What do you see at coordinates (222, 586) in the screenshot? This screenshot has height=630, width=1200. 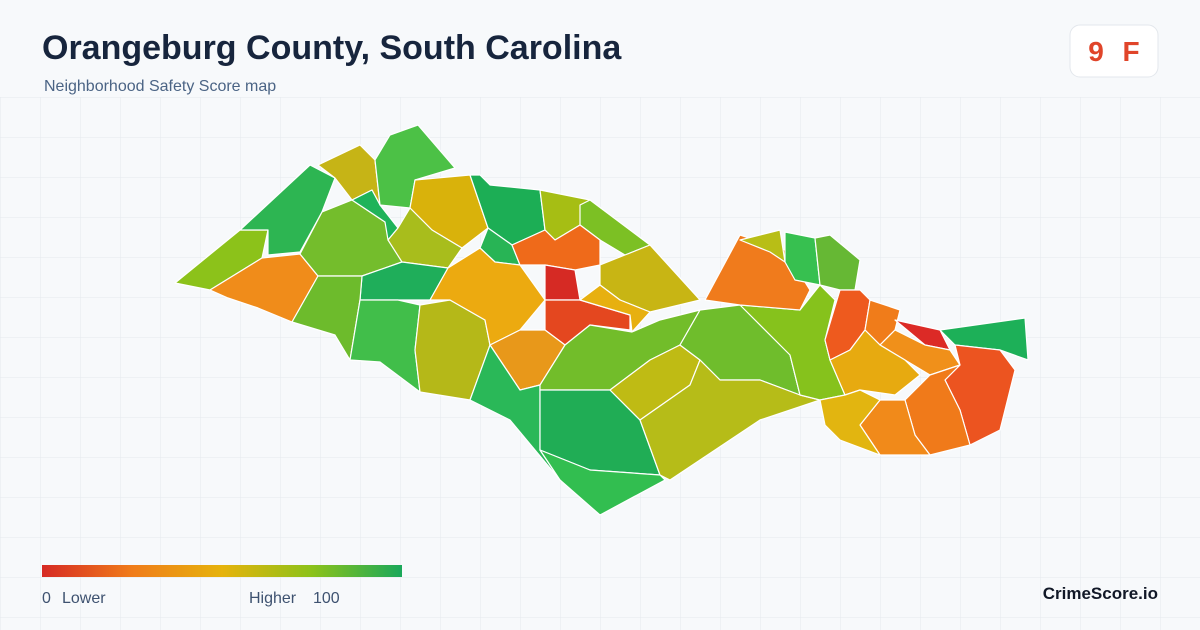 I see `legend: 0 Lower Higher 100` at bounding box center [222, 586].